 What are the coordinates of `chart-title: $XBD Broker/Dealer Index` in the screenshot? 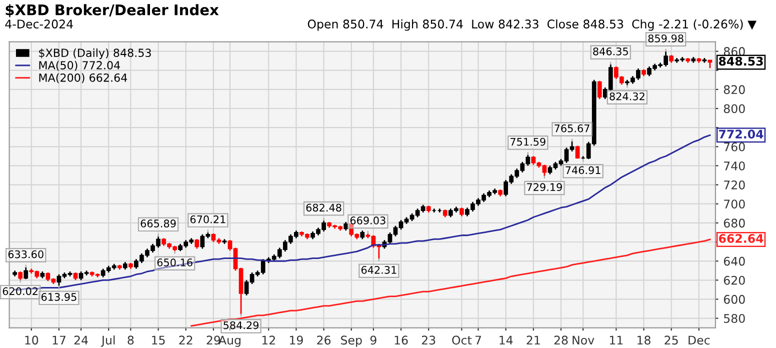 It's located at (112, 11).